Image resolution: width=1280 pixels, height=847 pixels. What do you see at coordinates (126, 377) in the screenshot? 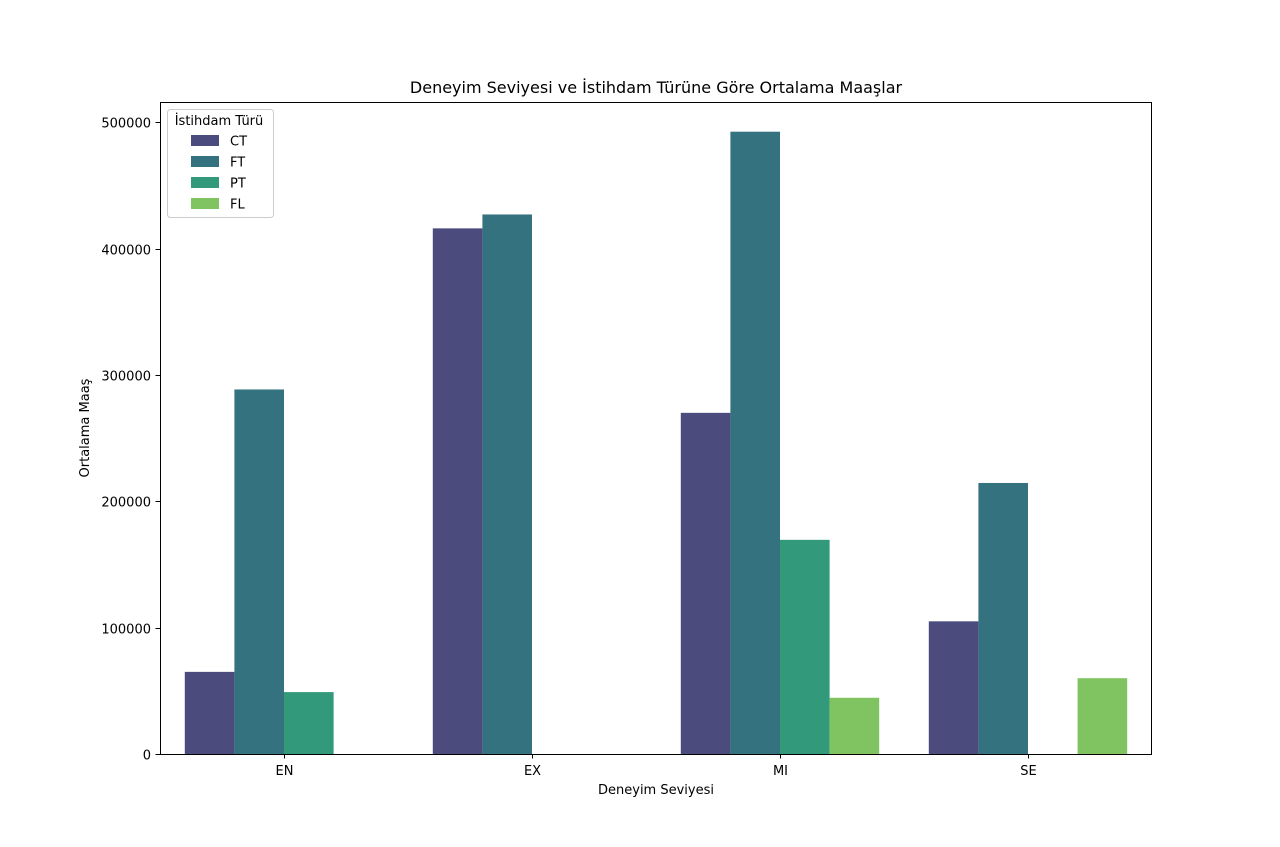
I see `y-tick-label: 300000` at bounding box center [126, 377].